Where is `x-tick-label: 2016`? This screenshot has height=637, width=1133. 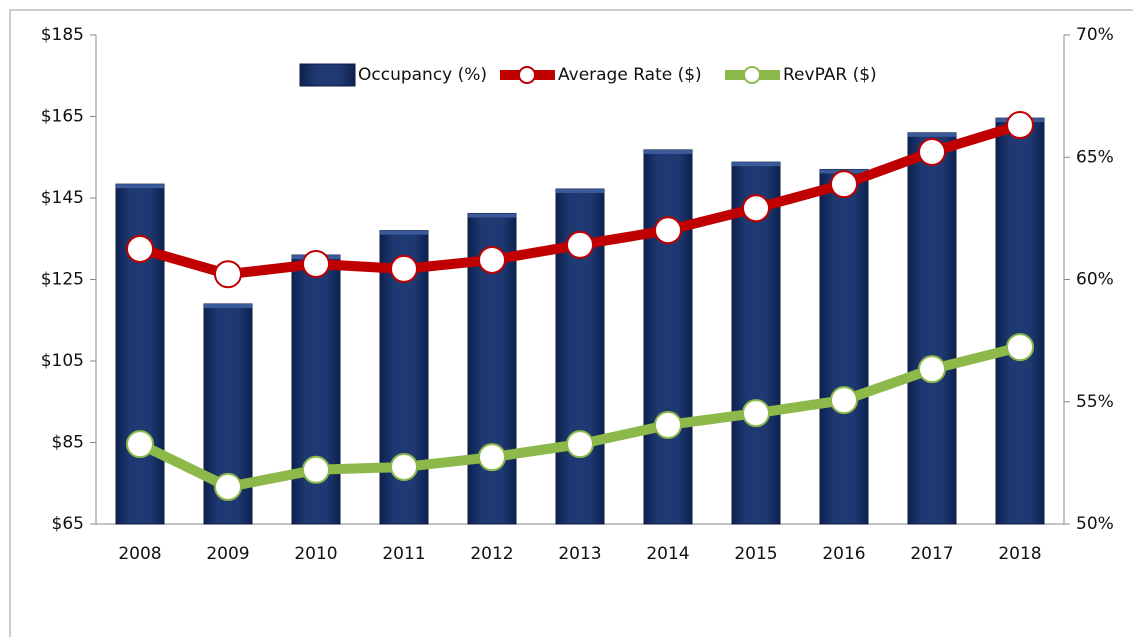
x-tick-label: 2016 is located at coordinates (843, 554).